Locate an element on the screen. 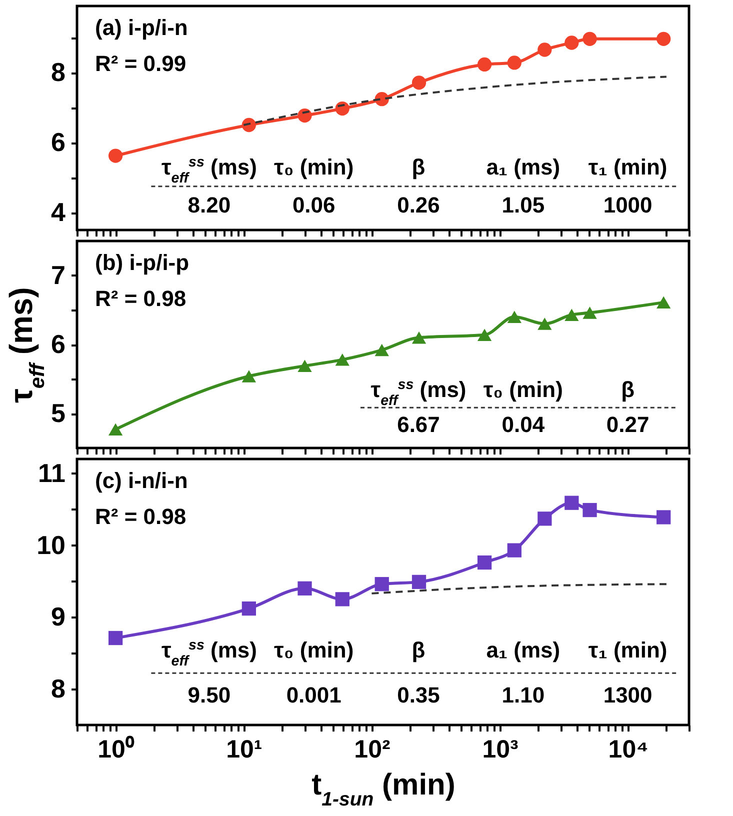  annotation: 1300 is located at coordinates (627, 695).